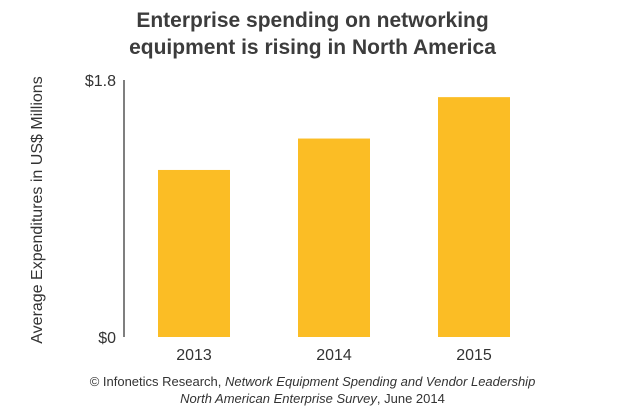 The width and height of the screenshot is (625, 417). Describe the element at coordinates (100, 81) in the screenshot. I see `y-tick-label-max: $1.8` at that location.